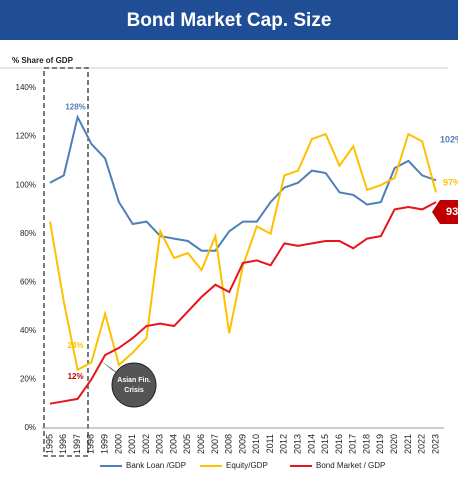 The image size is (458, 477). I want to click on x-tick-label: 1995, so click(49, 444).